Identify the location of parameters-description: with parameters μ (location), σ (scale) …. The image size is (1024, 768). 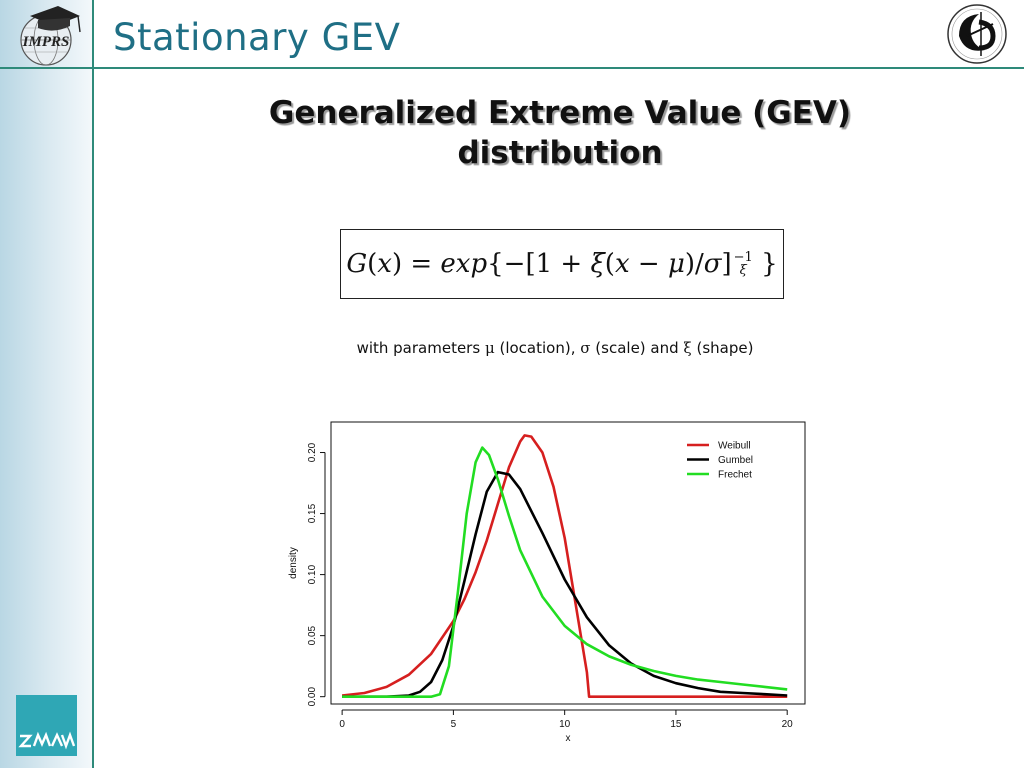
(555, 348).